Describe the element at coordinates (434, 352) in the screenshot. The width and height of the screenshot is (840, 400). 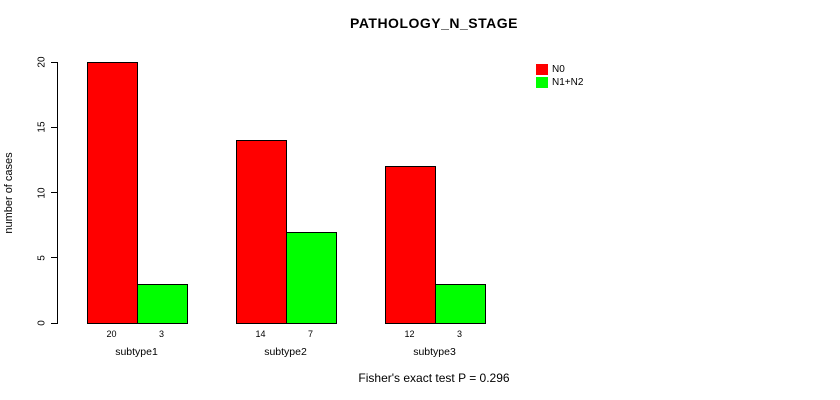
I see `x-category-label-subtype3: subtype3` at that location.